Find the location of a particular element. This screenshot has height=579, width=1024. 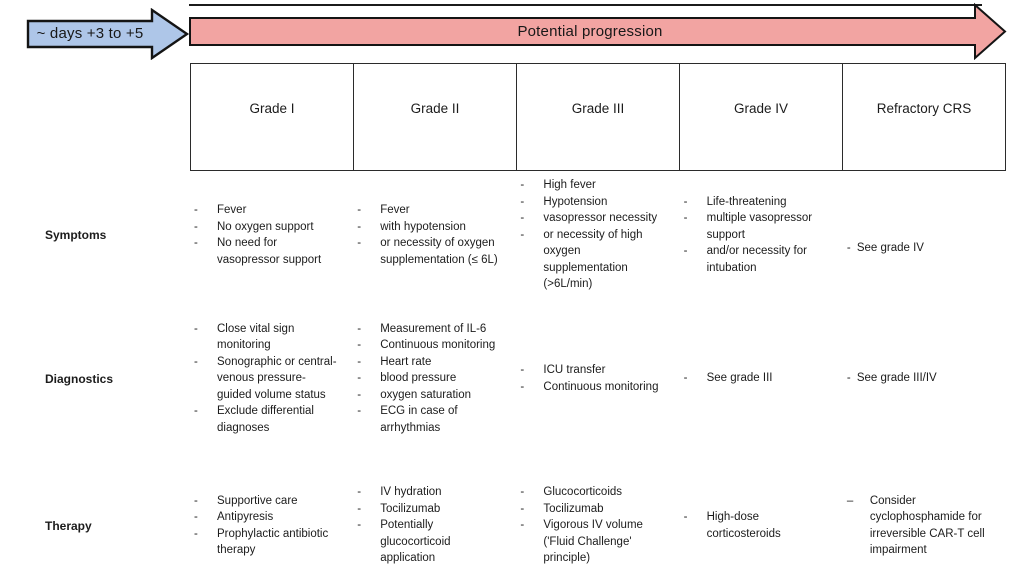

list-item-text: Supportive care is located at coordinates (257, 500).